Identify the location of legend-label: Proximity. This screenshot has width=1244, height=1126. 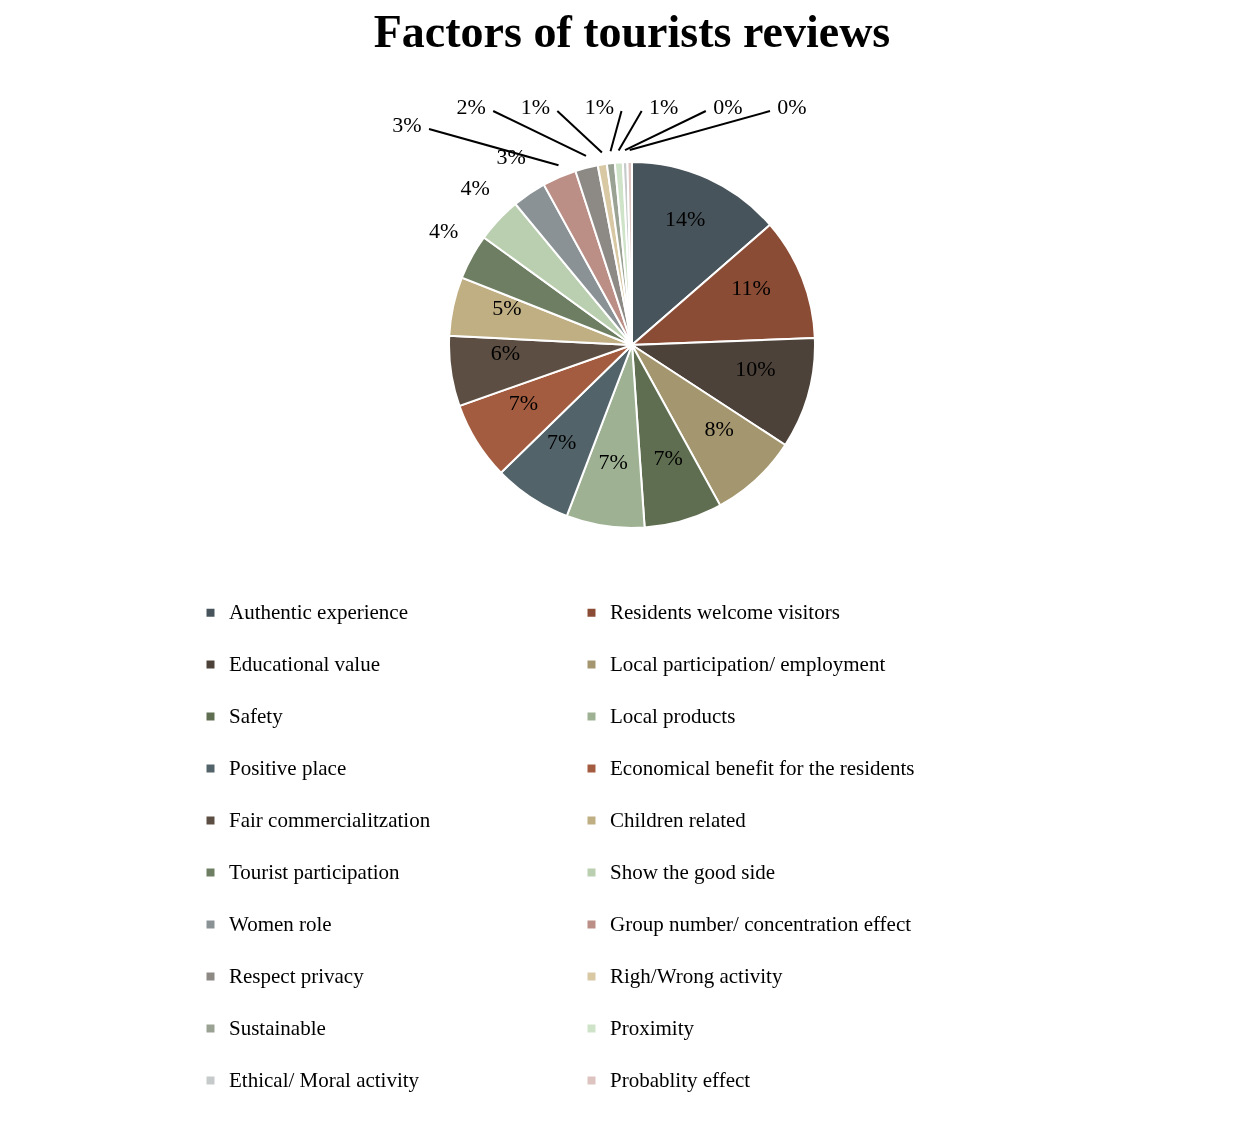
(652, 1027).